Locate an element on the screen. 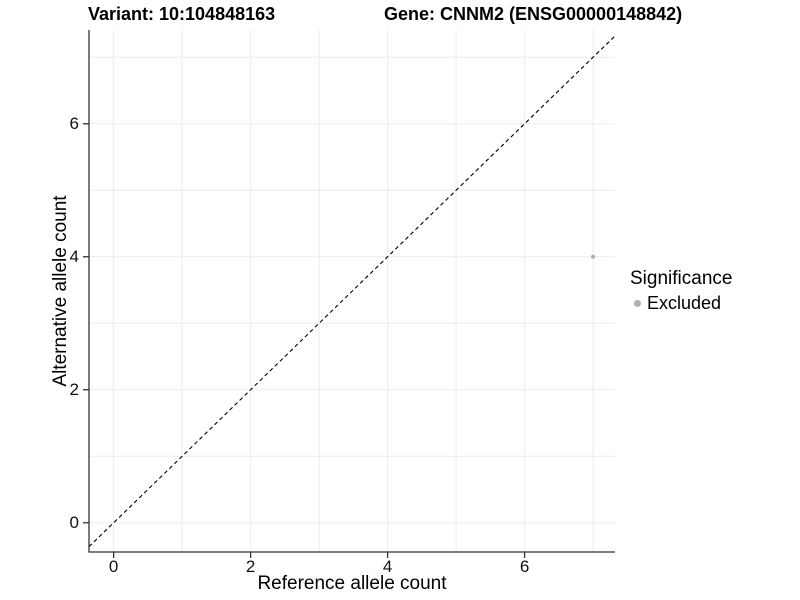 This screenshot has width=800, height=600. y-tick-label: 2 is located at coordinates (74, 389).